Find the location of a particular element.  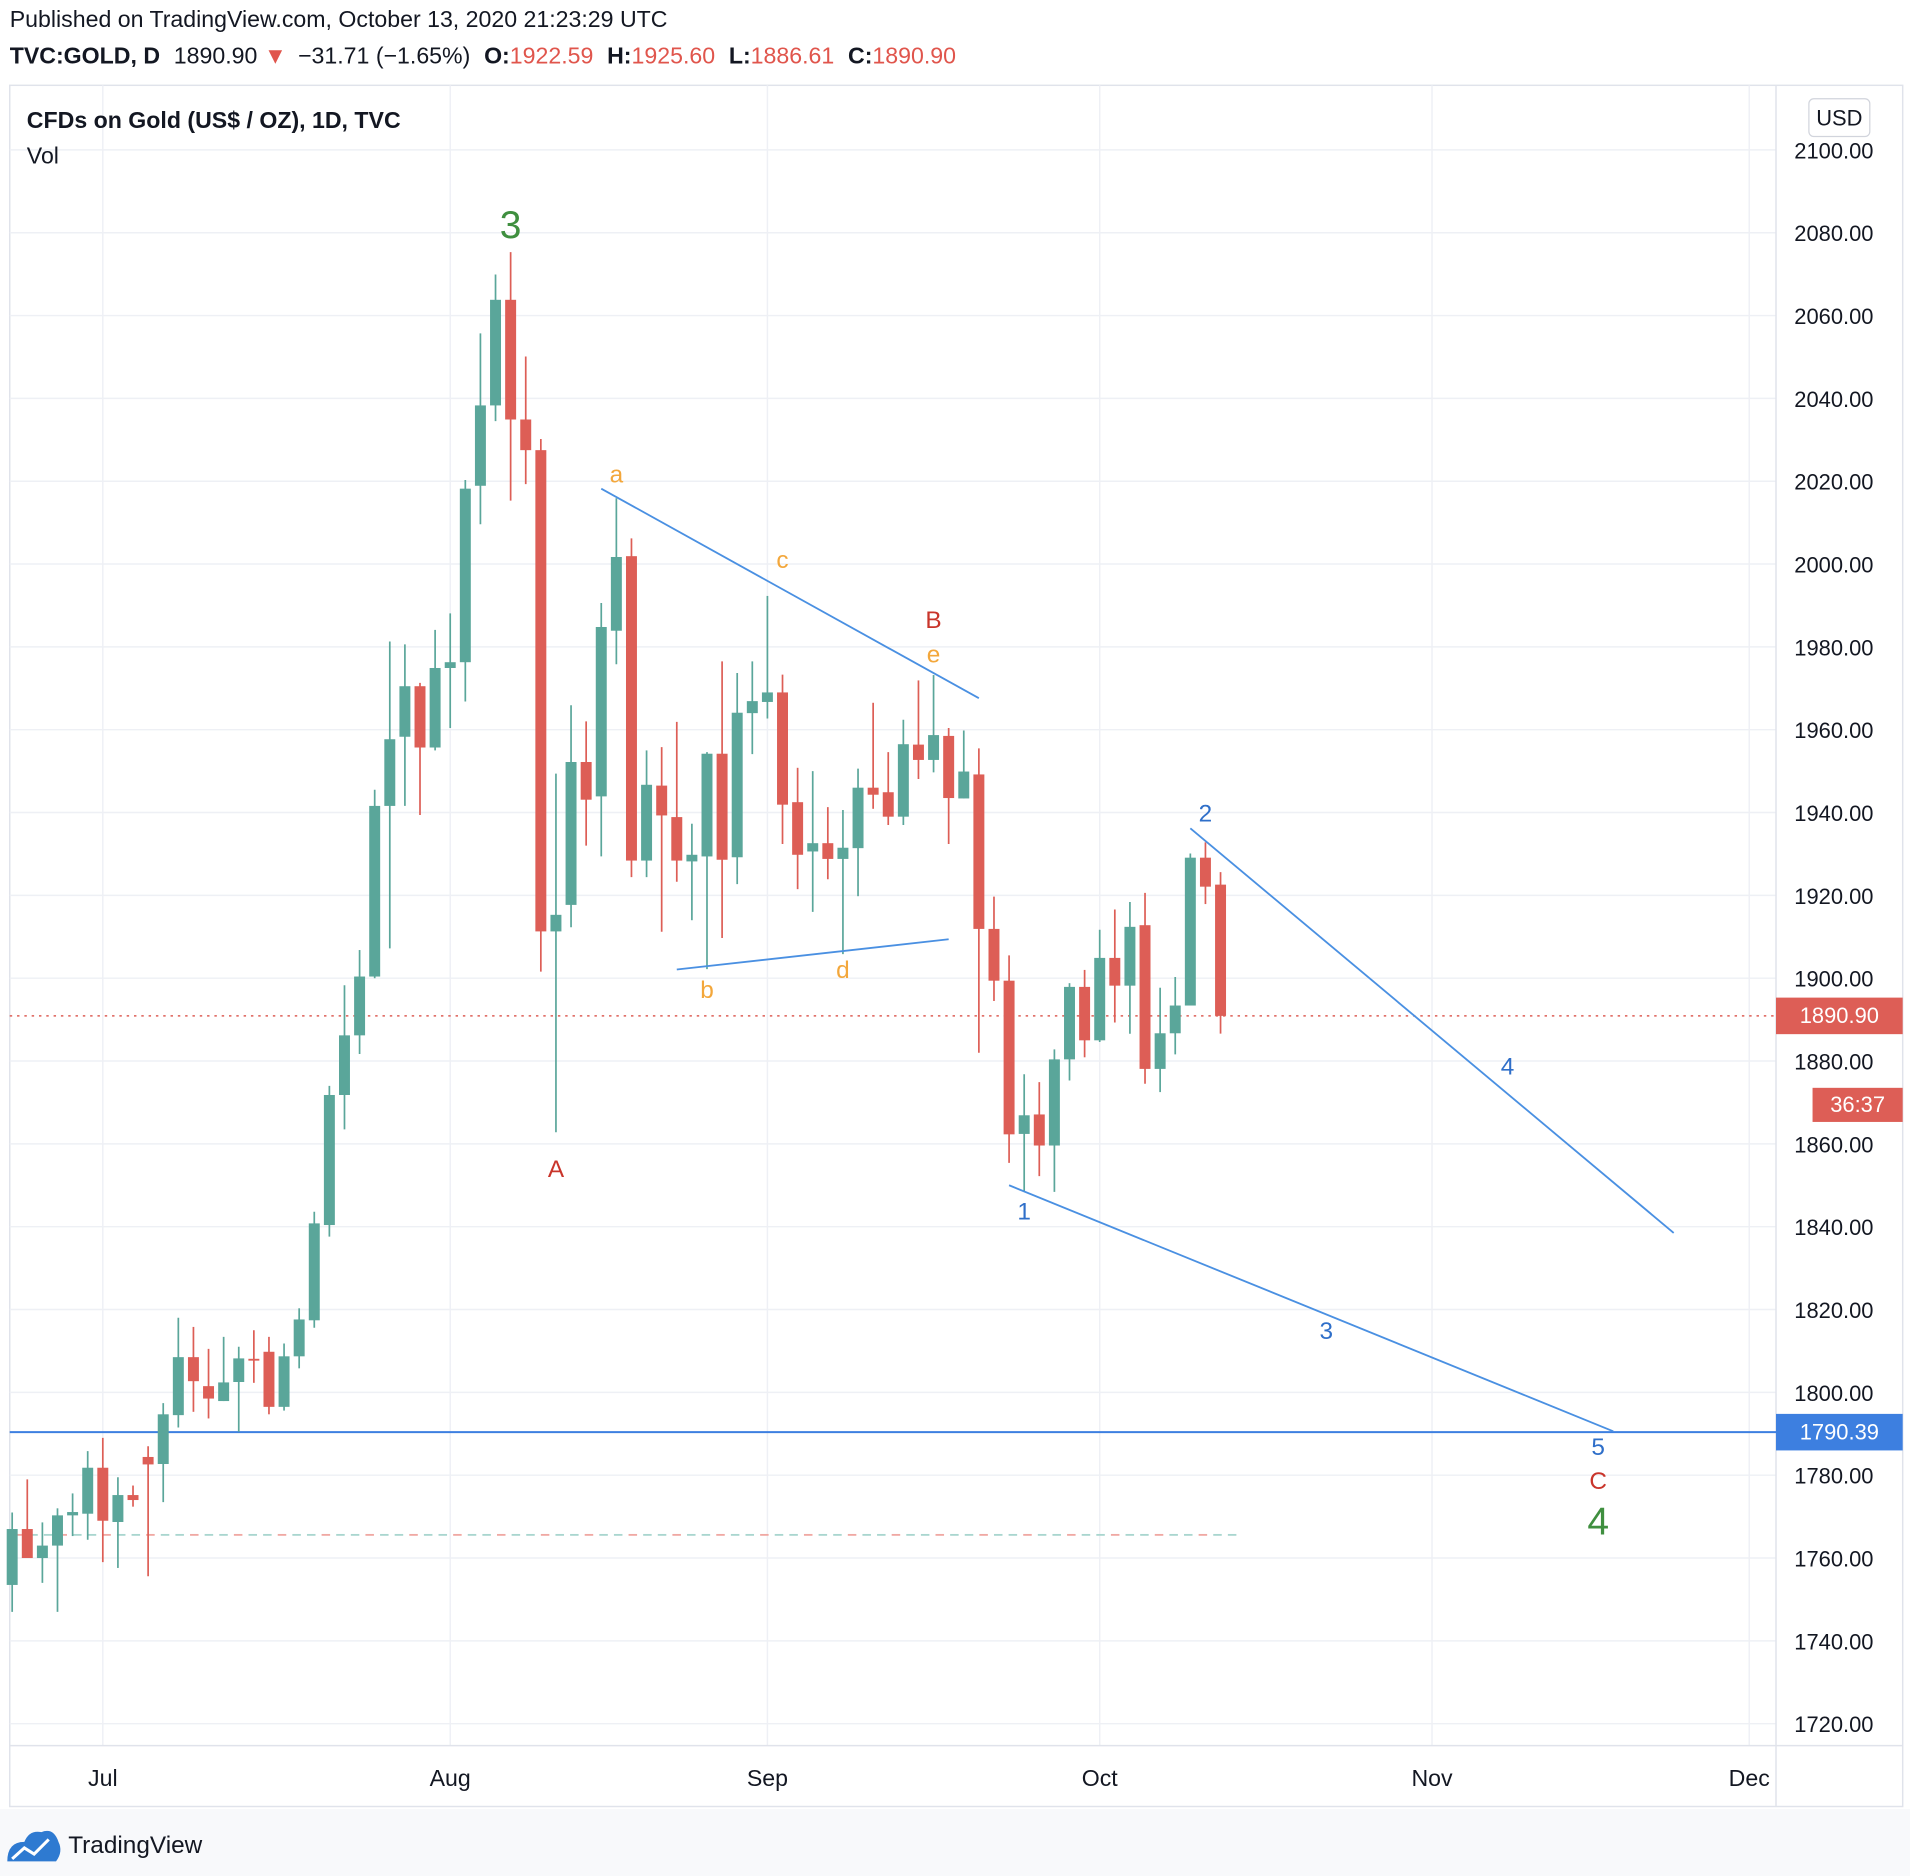

wave-label: 2 is located at coordinates (1206, 813).